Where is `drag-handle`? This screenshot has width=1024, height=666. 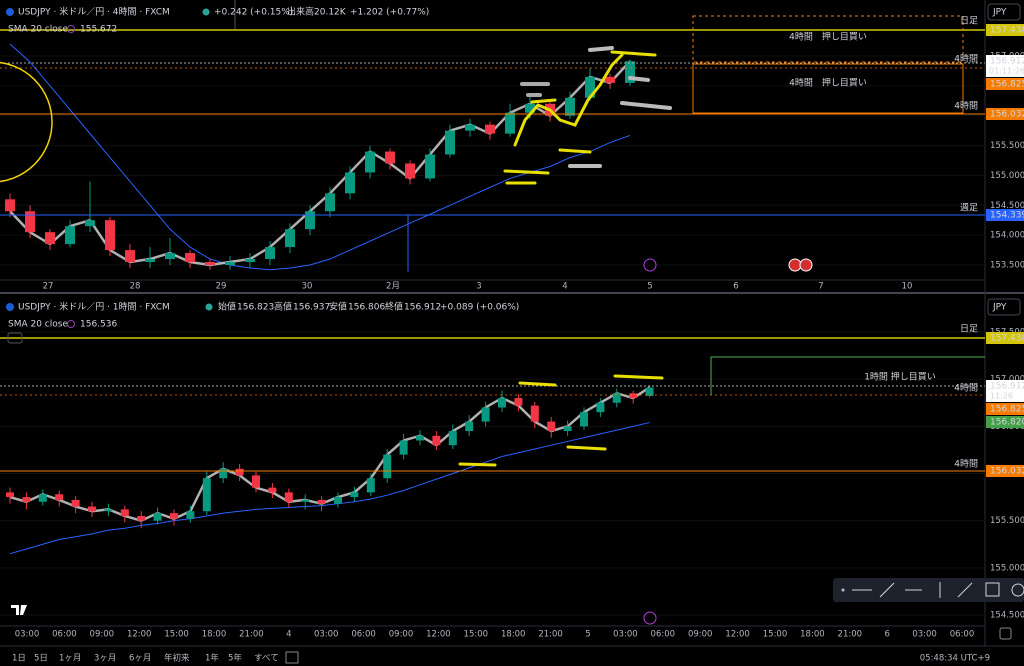
drag-handle is located at coordinates (843, 590).